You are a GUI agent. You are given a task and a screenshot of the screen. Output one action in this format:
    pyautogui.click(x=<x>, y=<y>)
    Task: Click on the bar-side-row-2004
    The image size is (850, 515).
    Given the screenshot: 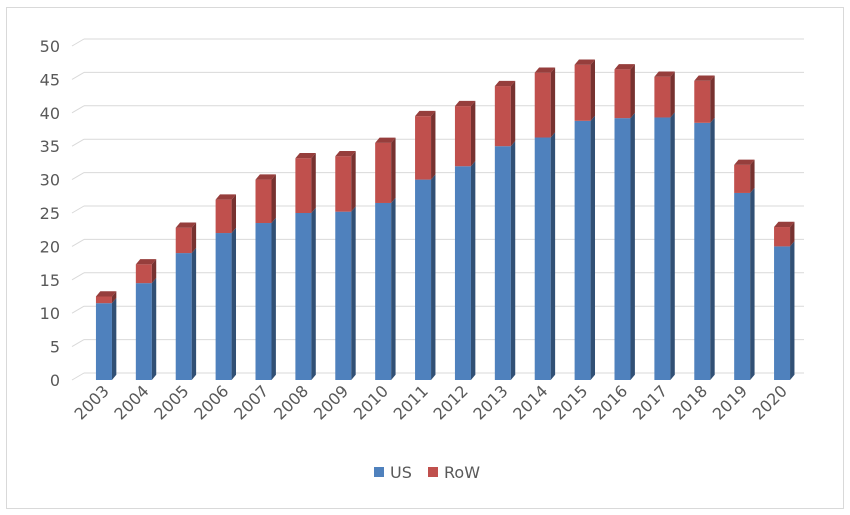 What is the action you would take?
    pyautogui.click(x=154, y=271)
    